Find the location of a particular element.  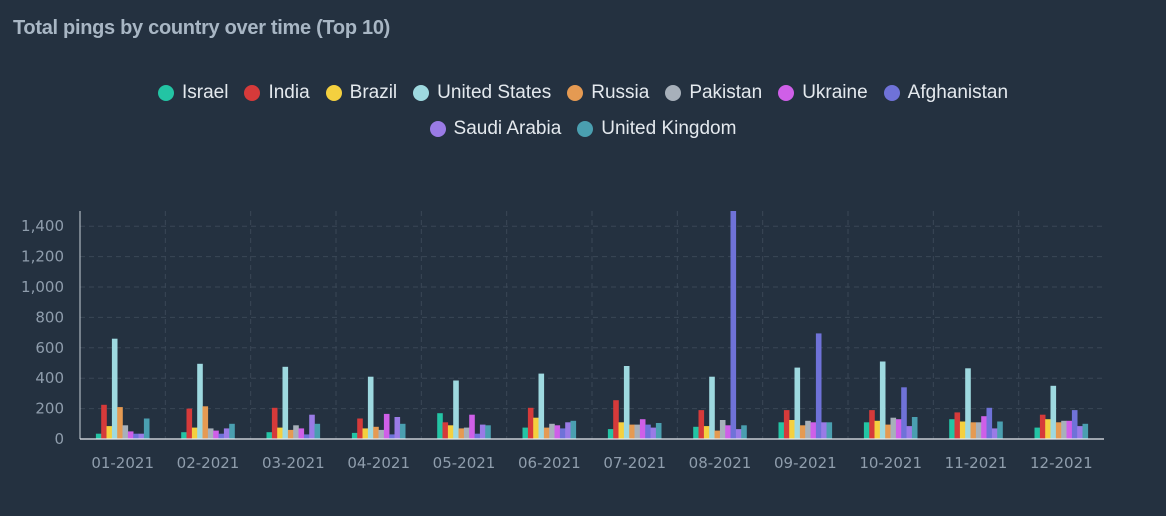

bar-russia-09-2021 is located at coordinates (802, 432).